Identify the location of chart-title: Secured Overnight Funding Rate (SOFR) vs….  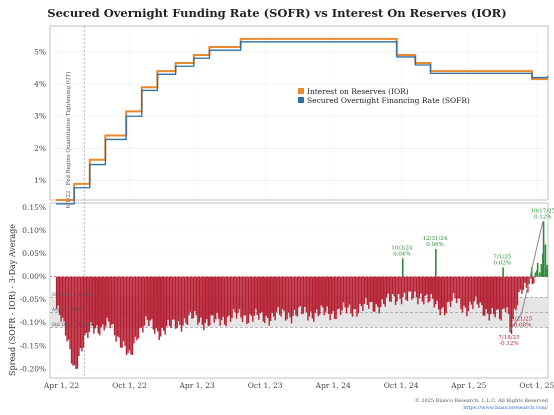
(277, 13).